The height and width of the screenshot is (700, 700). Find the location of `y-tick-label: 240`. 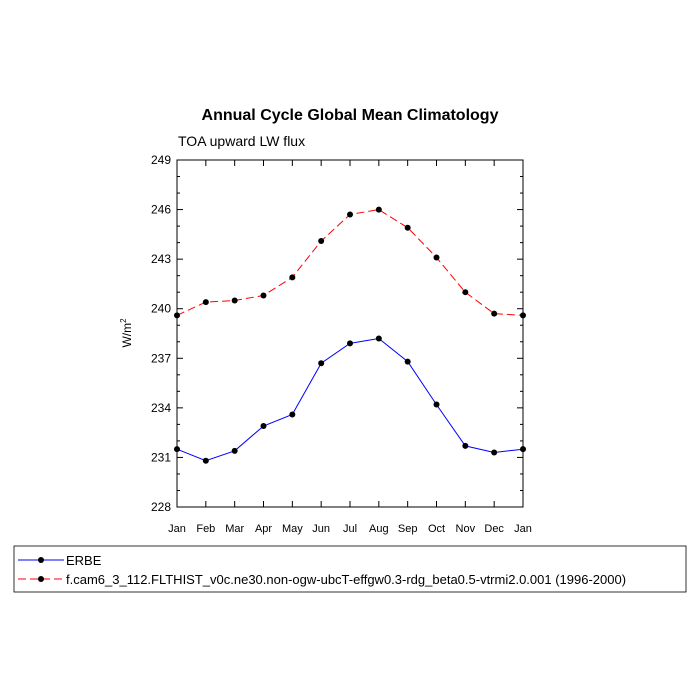

y-tick-label: 240 is located at coordinates (161, 309).